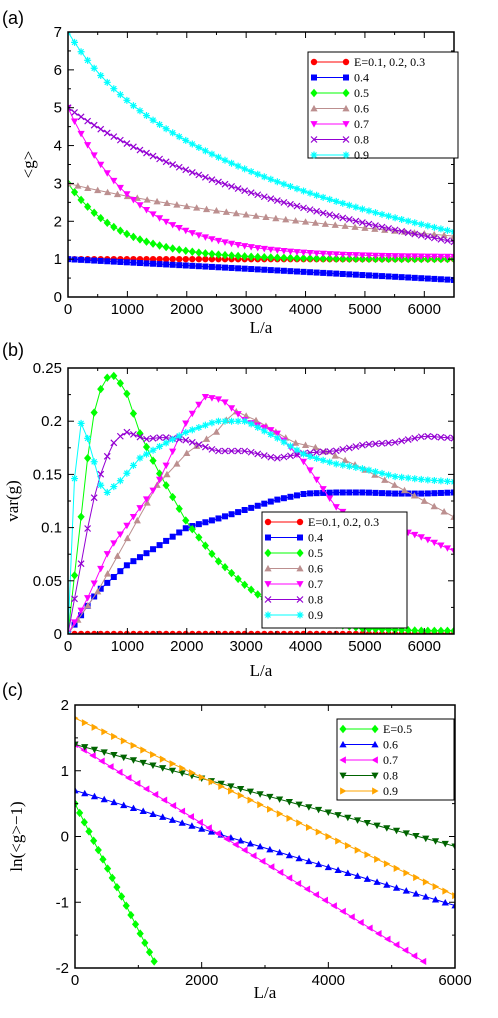 This screenshot has width=498, height=1018. Describe the element at coordinates (315, 553) in the screenshot. I see `legend-label: 0.5` at that location.